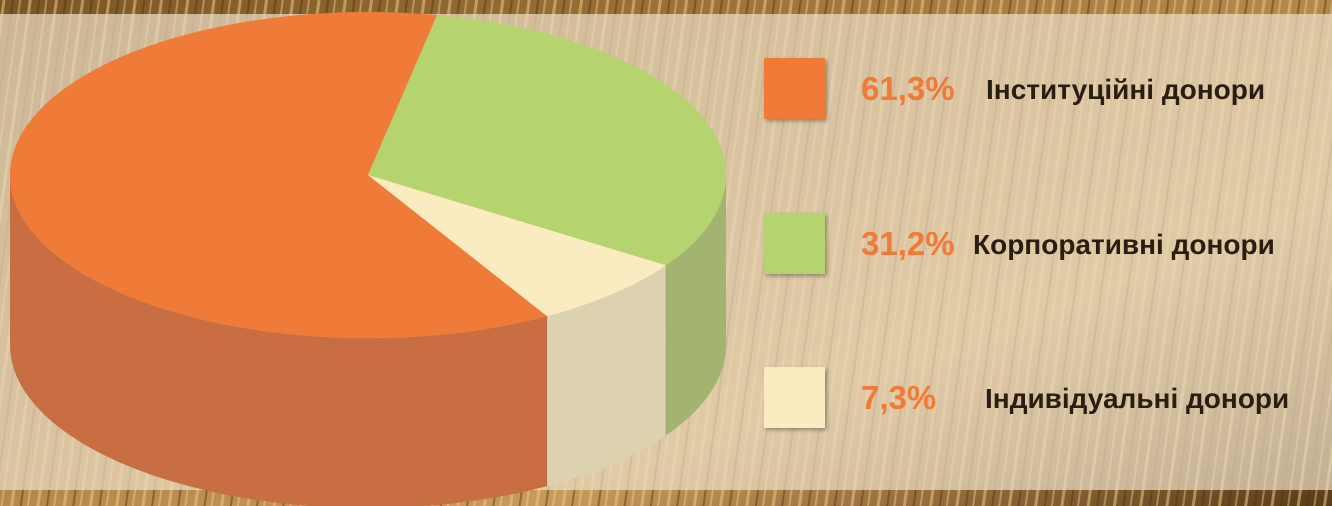 This screenshot has height=506, width=1332. What do you see at coordinates (908, 88) in the screenshot?
I see `legend-percent-1: 61,3%` at bounding box center [908, 88].